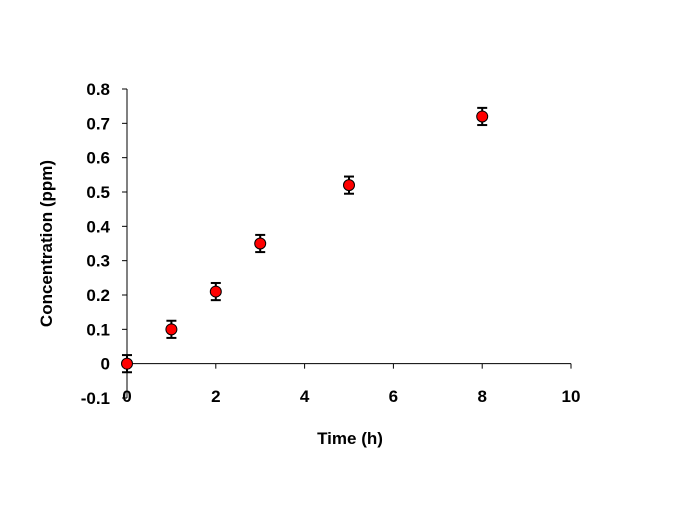 This screenshot has height=513, width=685. What do you see at coordinates (126, 396) in the screenshot?
I see `x-tick-label: 0` at bounding box center [126, 396].